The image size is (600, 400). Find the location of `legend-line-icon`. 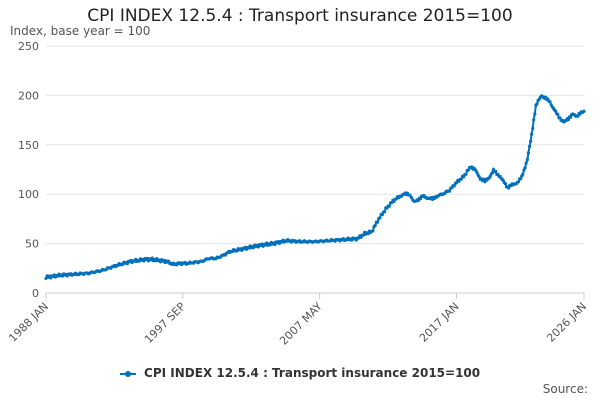

legend-line-icon is located at coordinates (127, 374).